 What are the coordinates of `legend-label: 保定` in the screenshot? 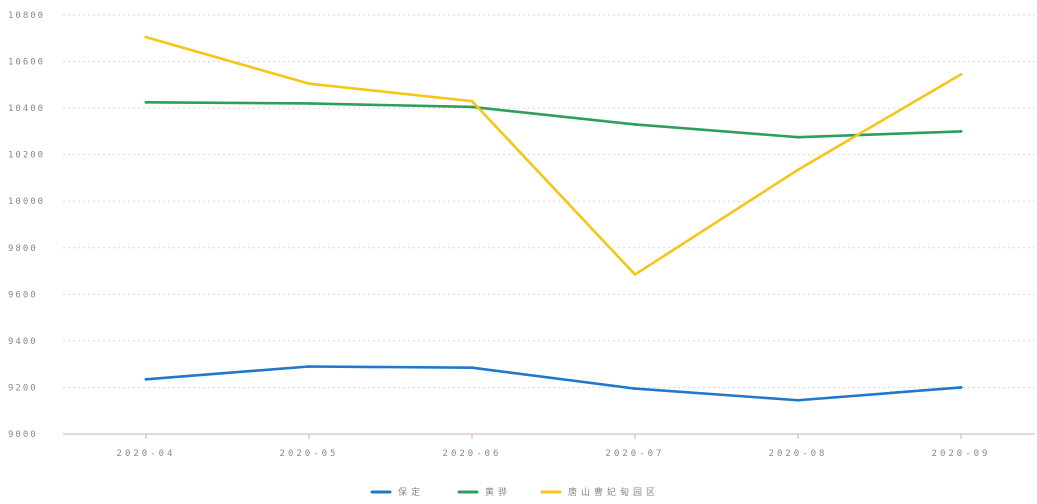 It's located at (411, 492).